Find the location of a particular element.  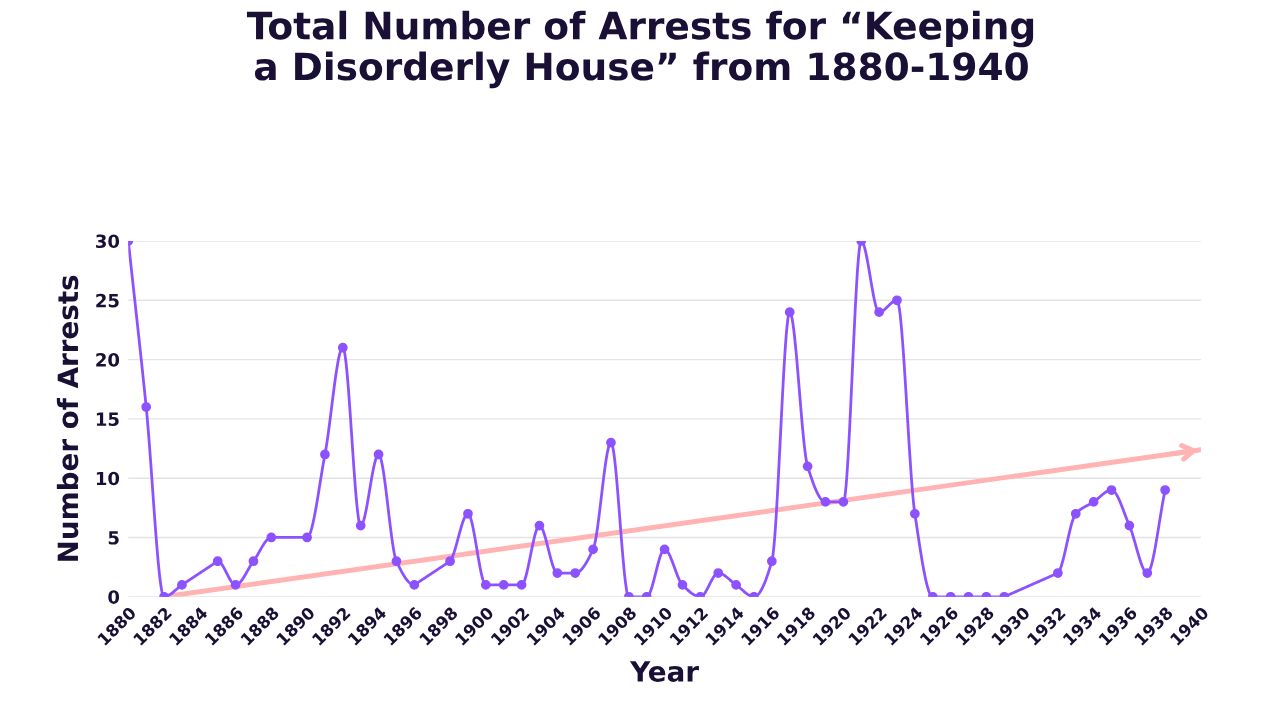

y-tick-label: 25 is located at coordinates (107, 300).